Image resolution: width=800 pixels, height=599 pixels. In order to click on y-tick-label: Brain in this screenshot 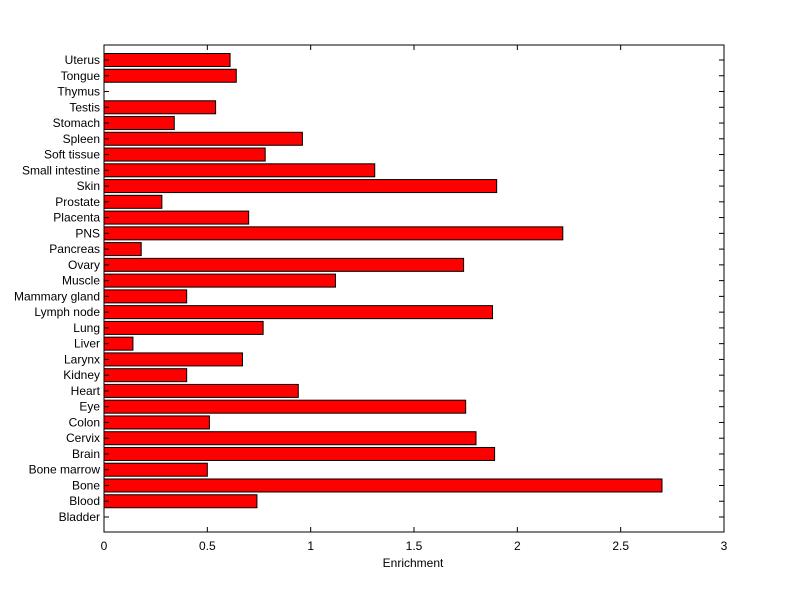, I will do `click(86, 454)`.